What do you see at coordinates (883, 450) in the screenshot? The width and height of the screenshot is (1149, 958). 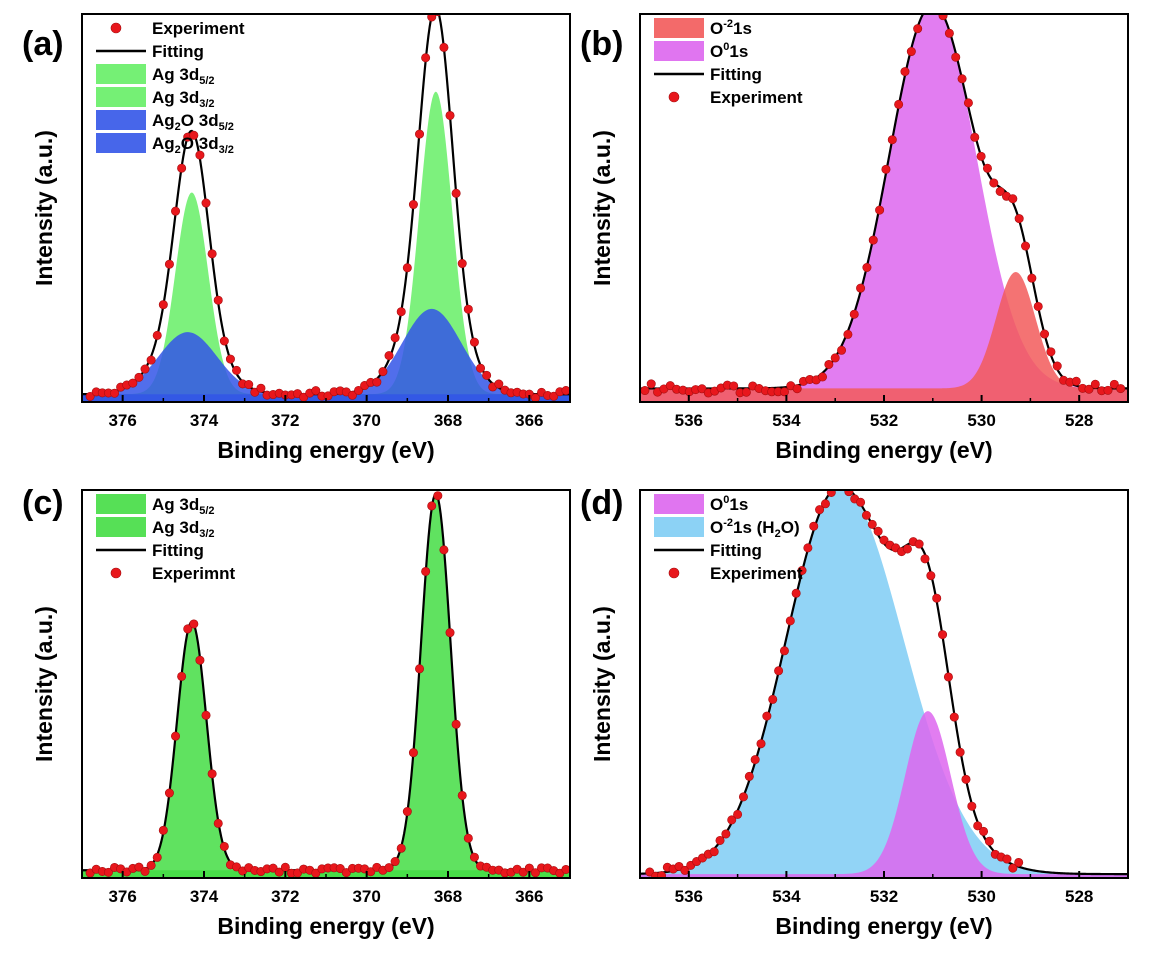 I see `x-axis-title: Binding energy (eV)` at bounding box center [883, 450].